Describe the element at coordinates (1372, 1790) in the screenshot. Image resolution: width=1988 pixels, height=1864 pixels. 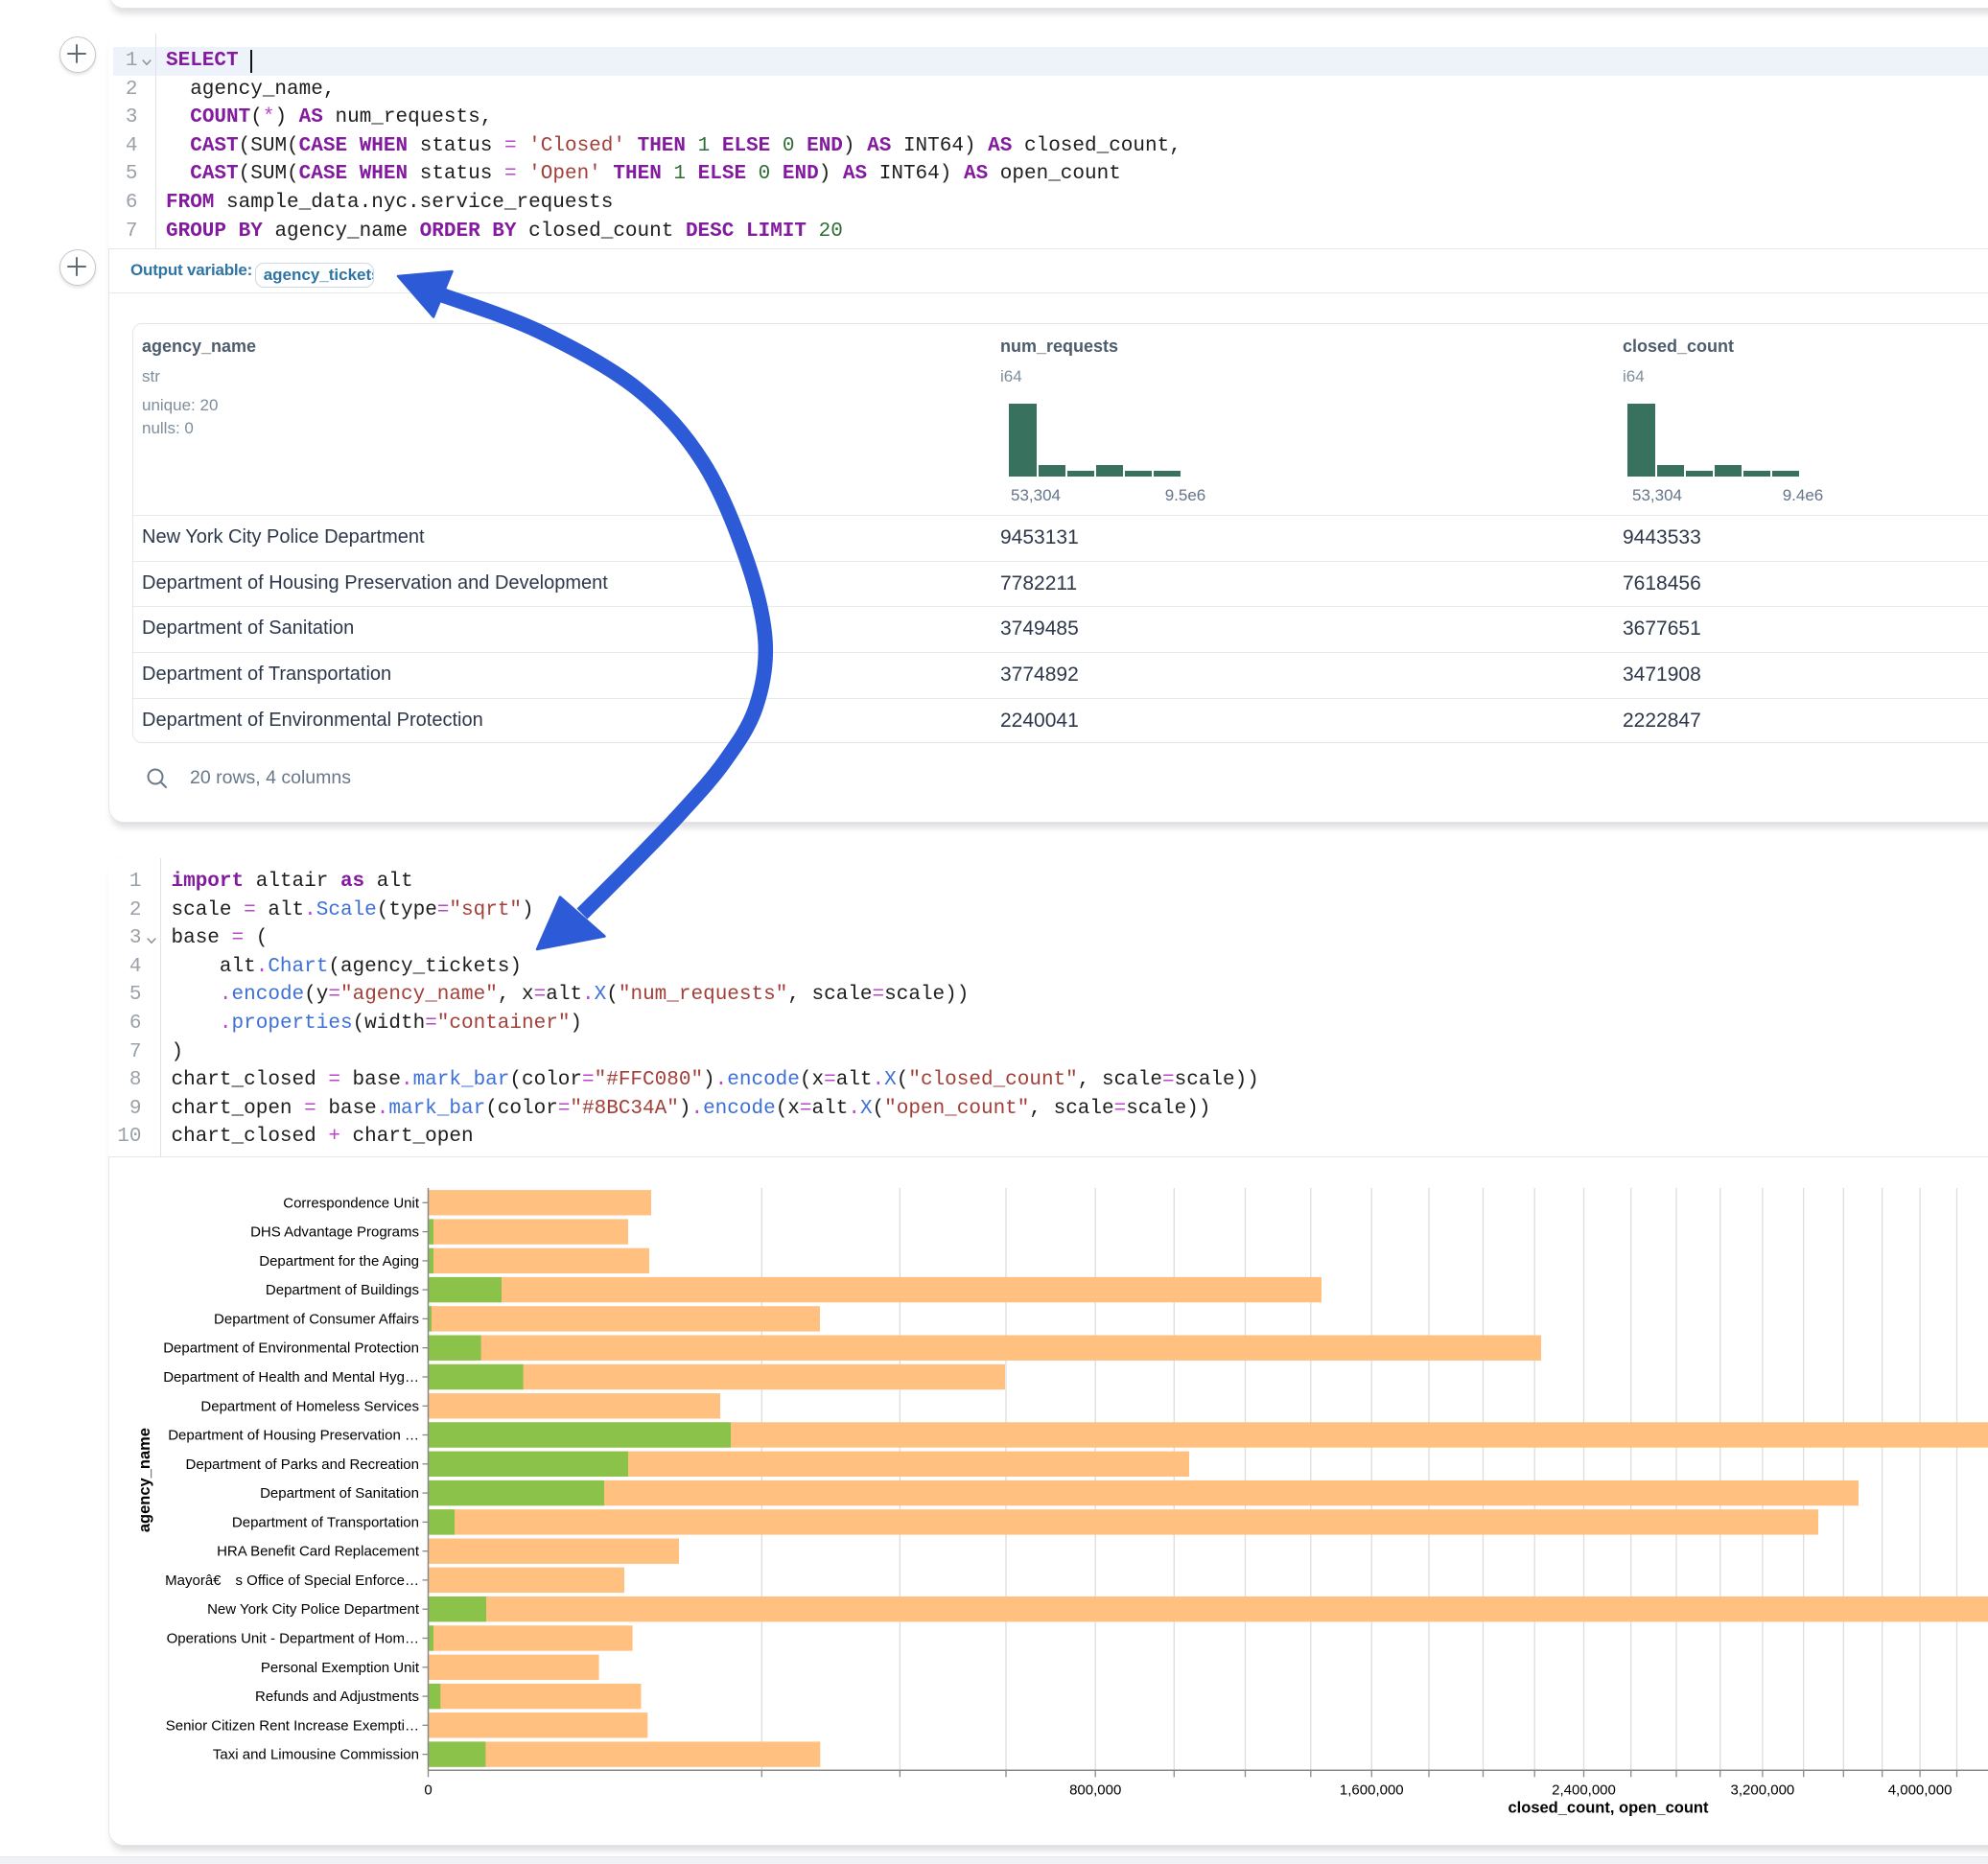
I see `svg-text: 1,600,000` at that location.